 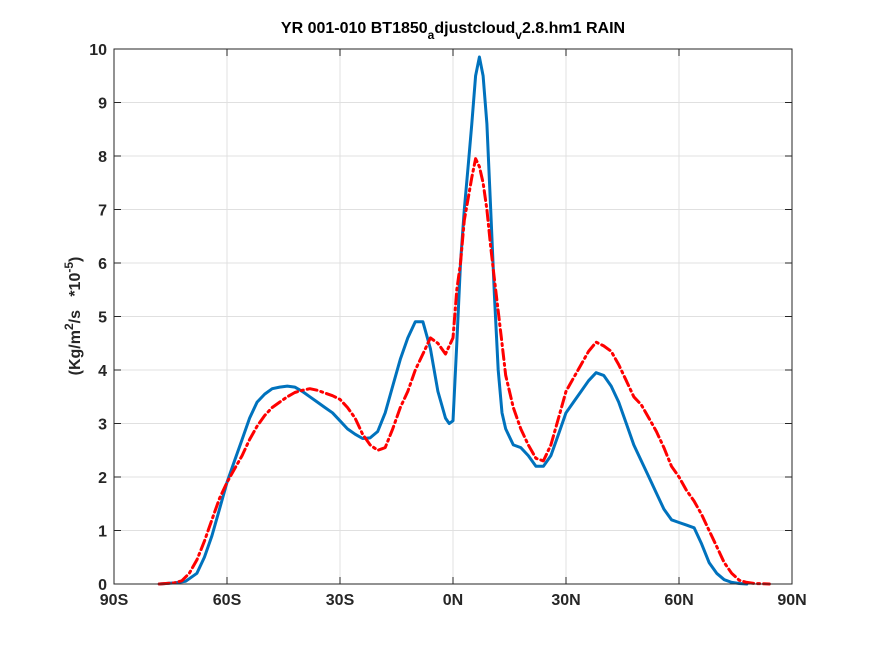 I want to click on y-tick-label: 9, so click(x=102, y=104).